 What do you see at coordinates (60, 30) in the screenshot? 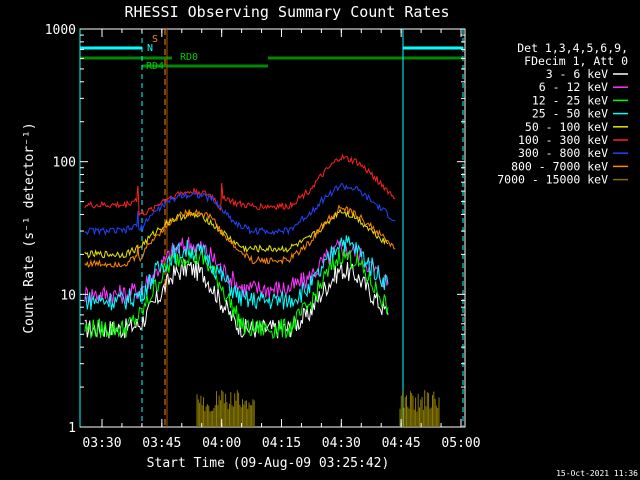
I see `y-tick-label: 1000` at bounding box center [60, 30].